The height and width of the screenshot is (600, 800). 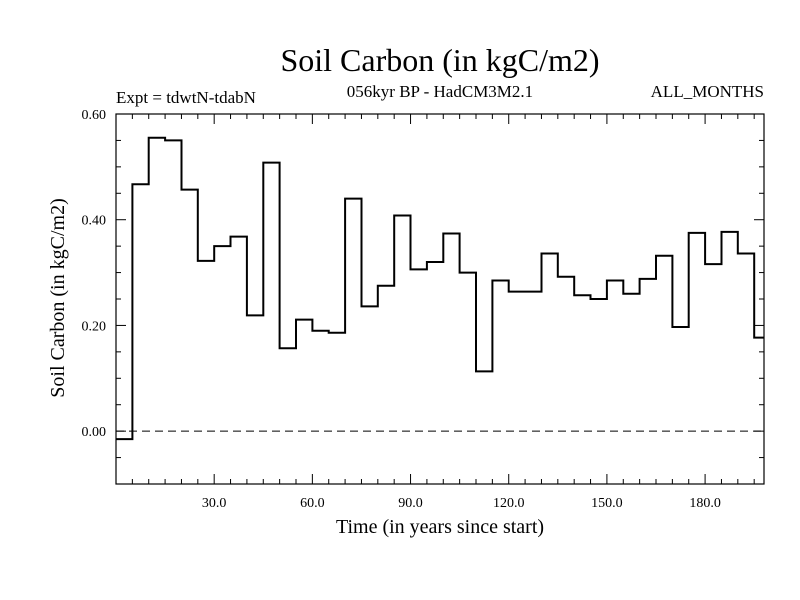 I want to click on x-axis-label: Time (in years since start), so click(x=440, y=527).